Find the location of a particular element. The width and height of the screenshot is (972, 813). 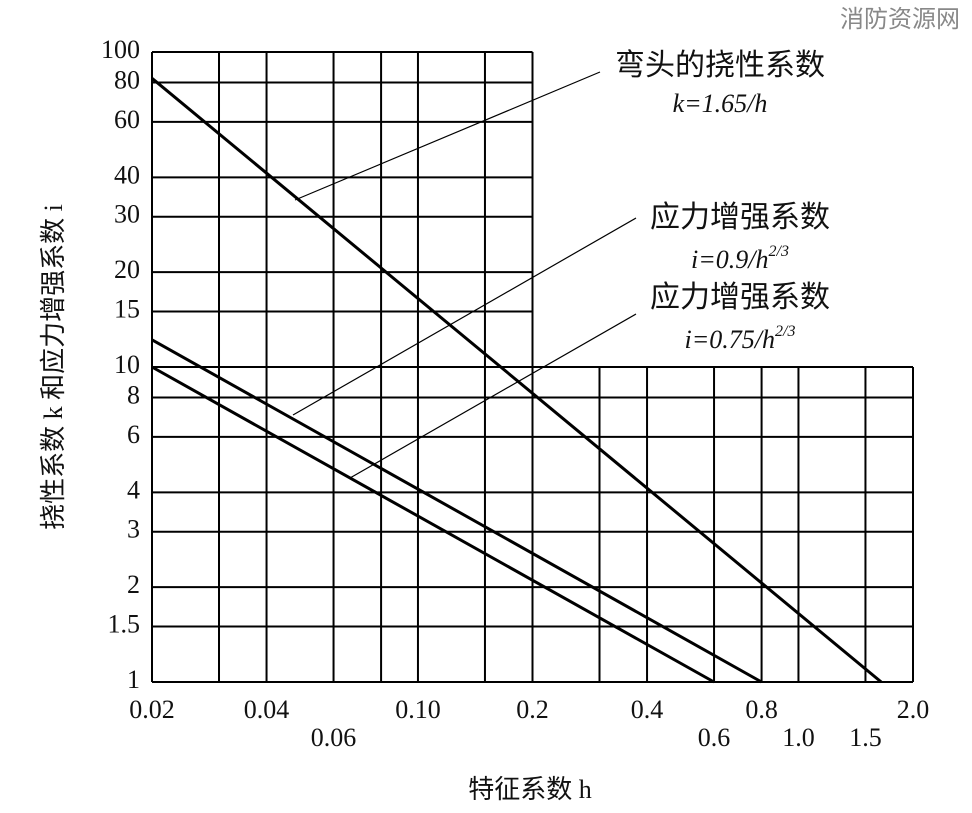

formula: i=0.9/h2/3 is located at coordinates (740, 258).